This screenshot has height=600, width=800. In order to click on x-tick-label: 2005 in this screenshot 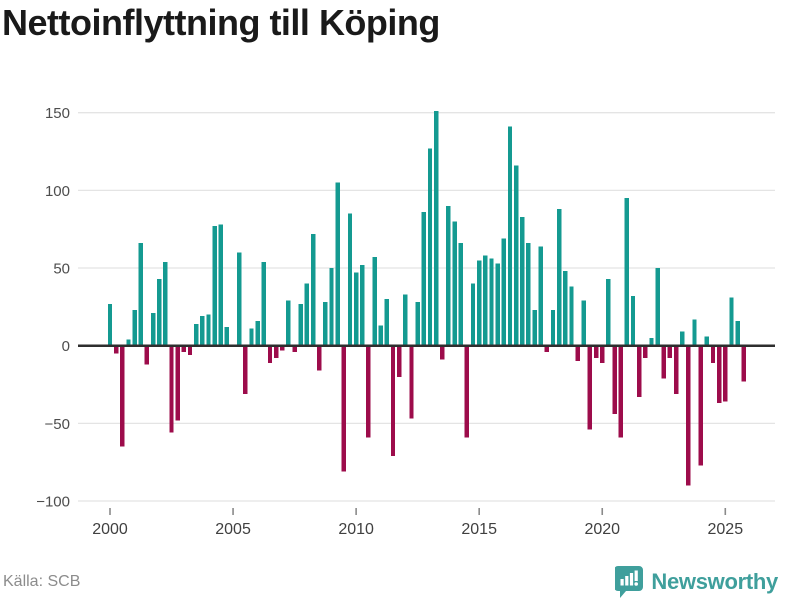, I will do `click(233, 529)`.